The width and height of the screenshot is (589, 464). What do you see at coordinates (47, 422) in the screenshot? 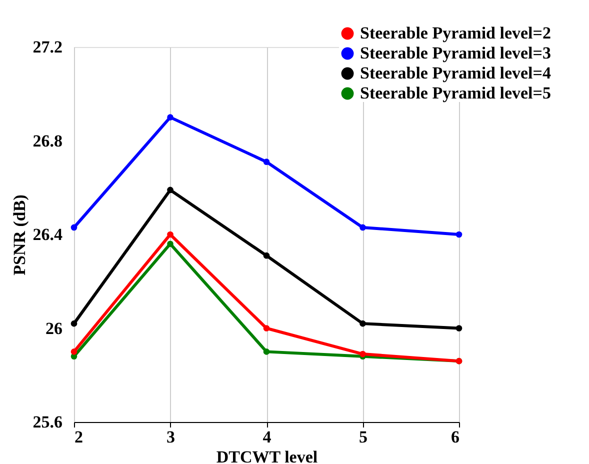
I see `y-tick-label: 25.6` at bounding box center [47, 422].